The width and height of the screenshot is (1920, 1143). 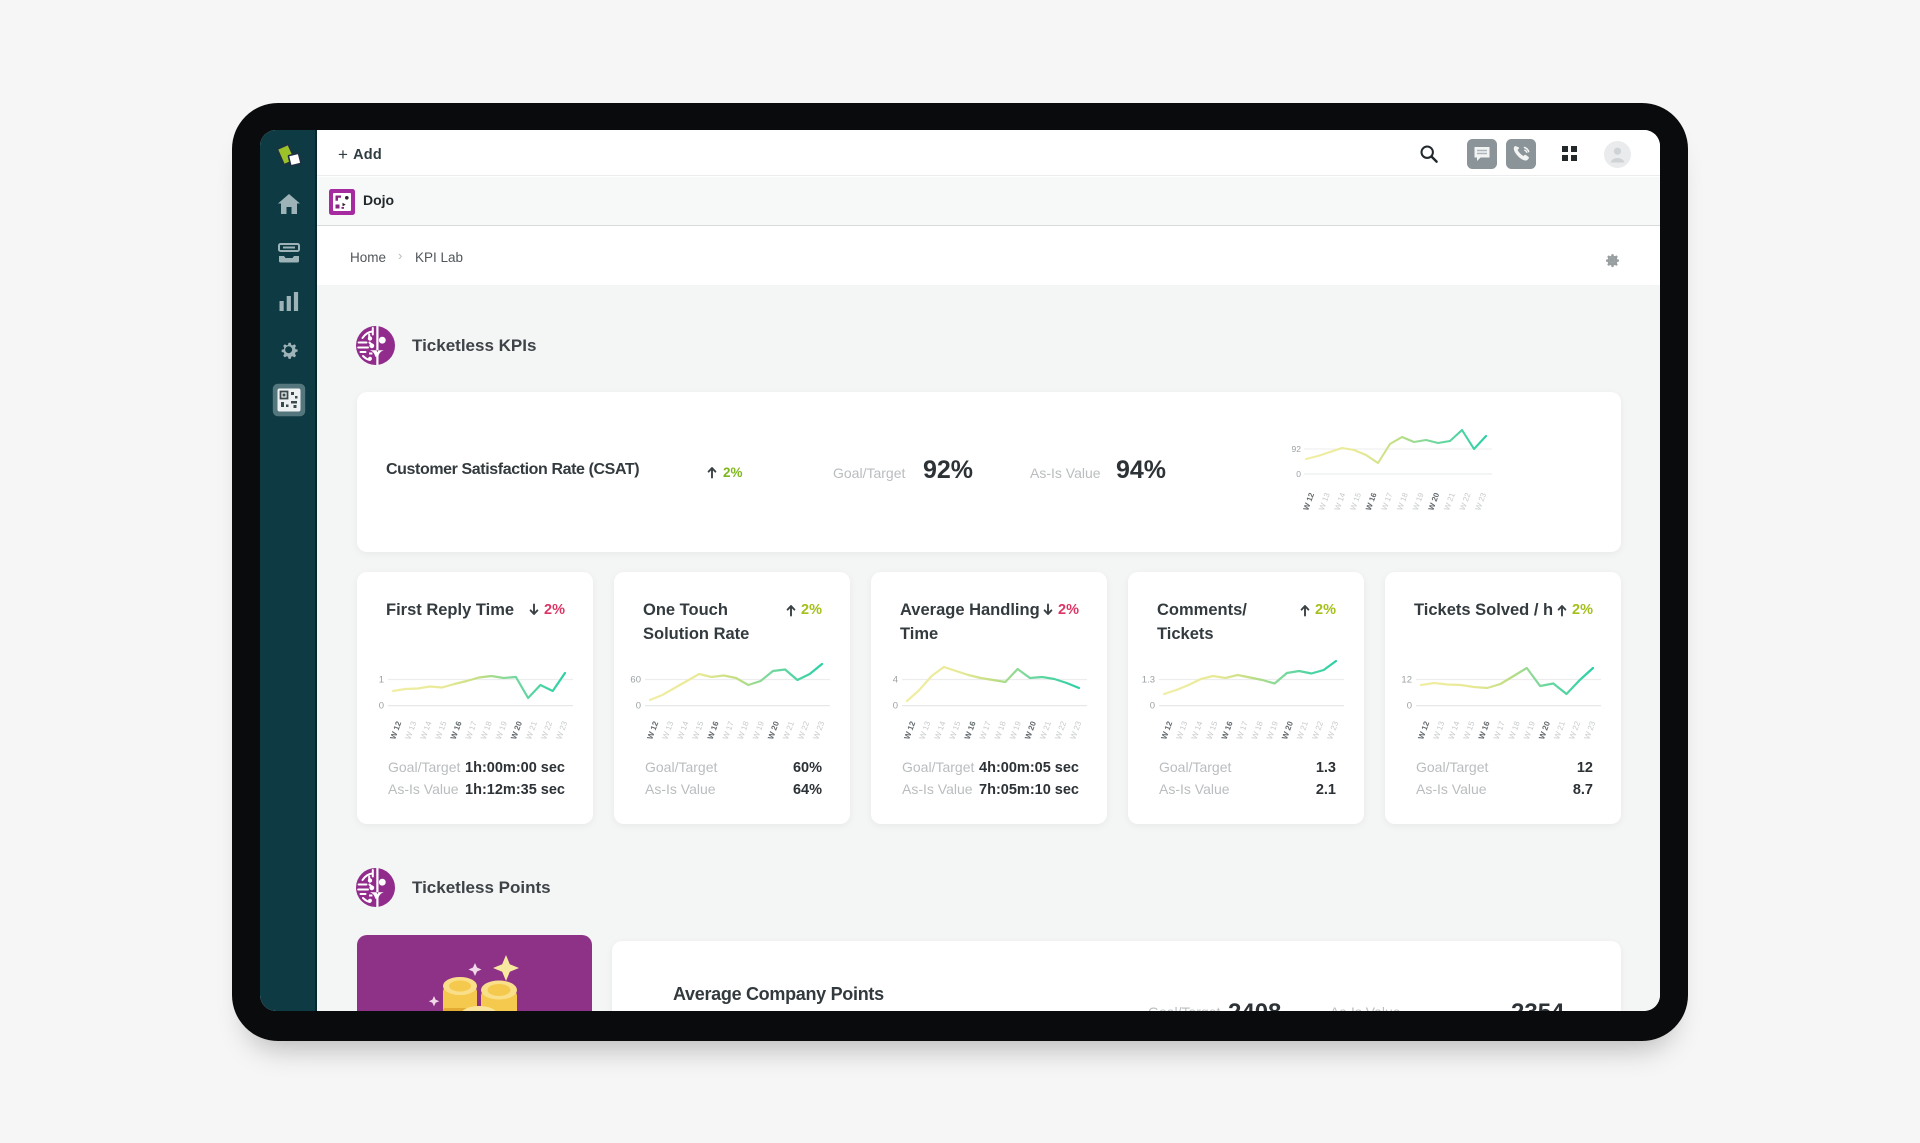 What do you see at coordinates (381, 680) in the screenshot?
I see `svg-text: 1` at bounding box center [381, 680].